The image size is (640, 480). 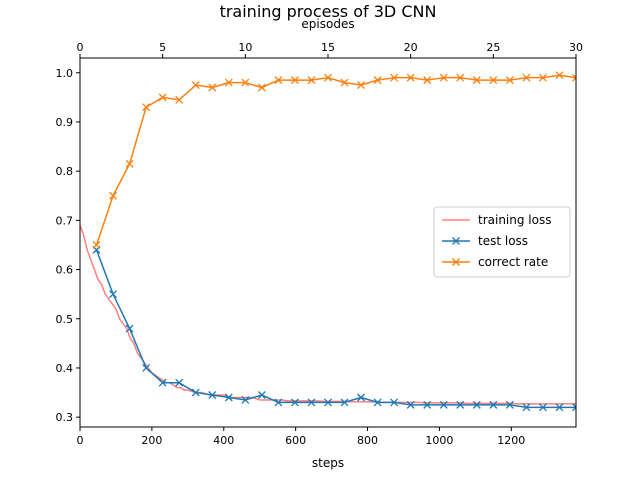 I want to click on legend-entry-label: test loss, so click(x=503, y=241).